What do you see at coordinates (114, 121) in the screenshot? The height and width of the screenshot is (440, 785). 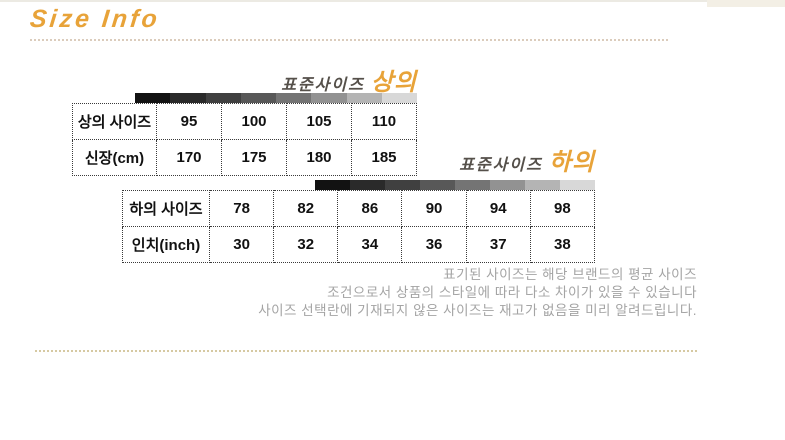 I see `row-label: 상의 사이즈` at bounding box center [114, 121].